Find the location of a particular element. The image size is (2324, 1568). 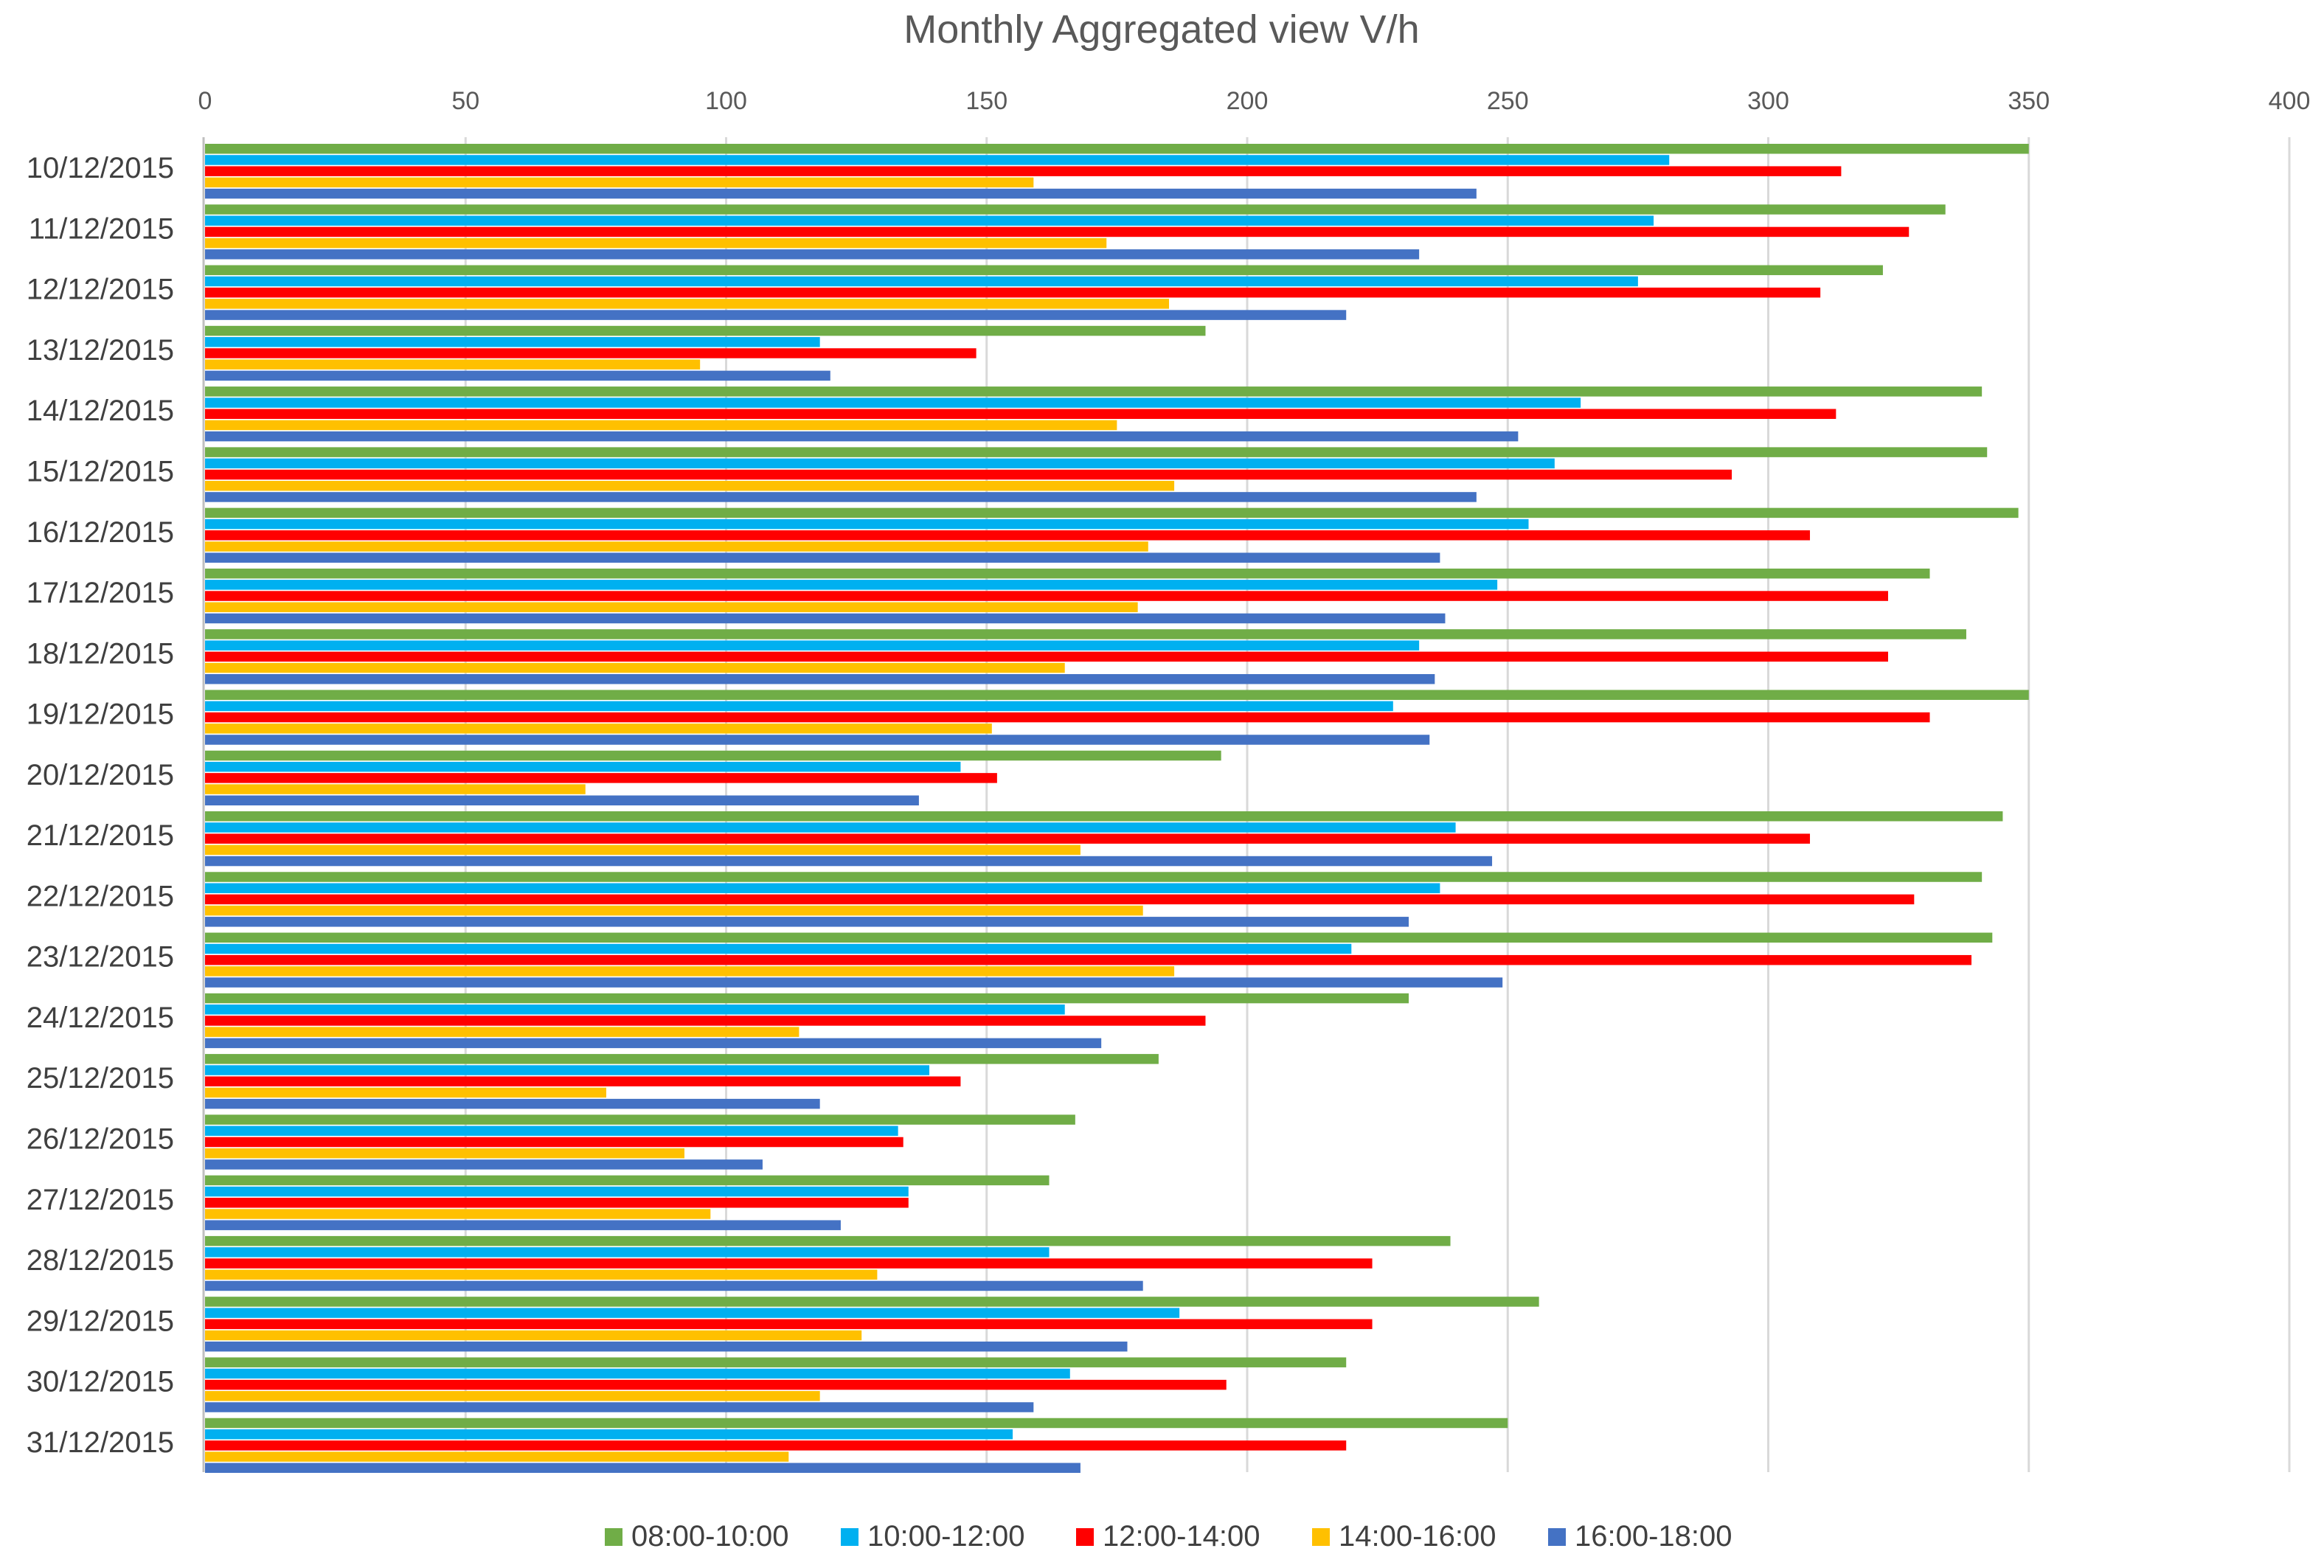

y-category-label: 20/12/2015 is located at coordinates (100, 775).